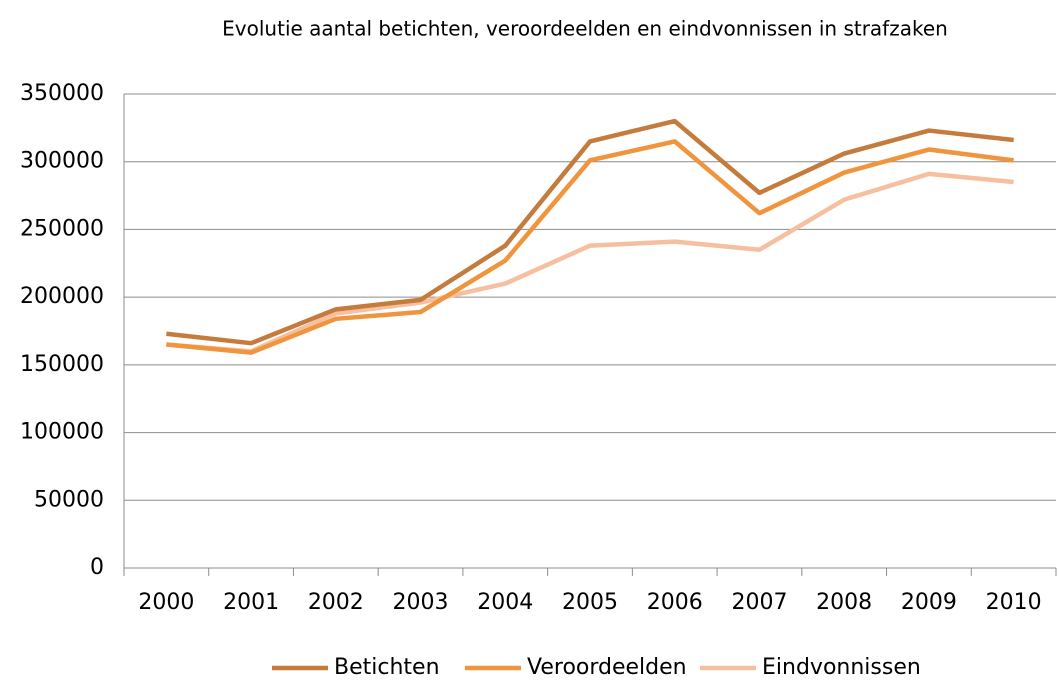  Describe the element at coordinates (505, 602) in the screenshot. I see `x-tick-label: 2004` at that location.